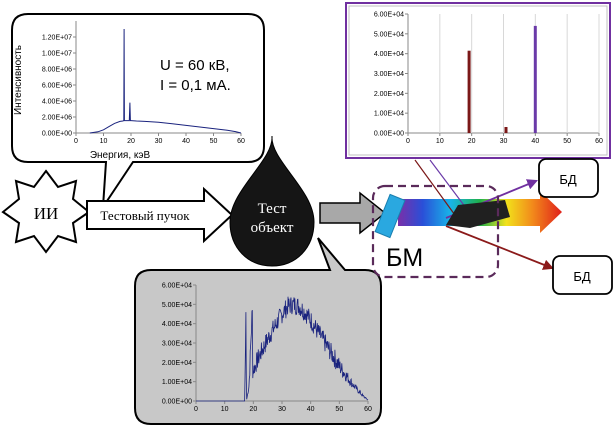 Image resolution: width=613 pixels, height=428 pixels. I want to click on source-star: ИИ, so click(46, 211).